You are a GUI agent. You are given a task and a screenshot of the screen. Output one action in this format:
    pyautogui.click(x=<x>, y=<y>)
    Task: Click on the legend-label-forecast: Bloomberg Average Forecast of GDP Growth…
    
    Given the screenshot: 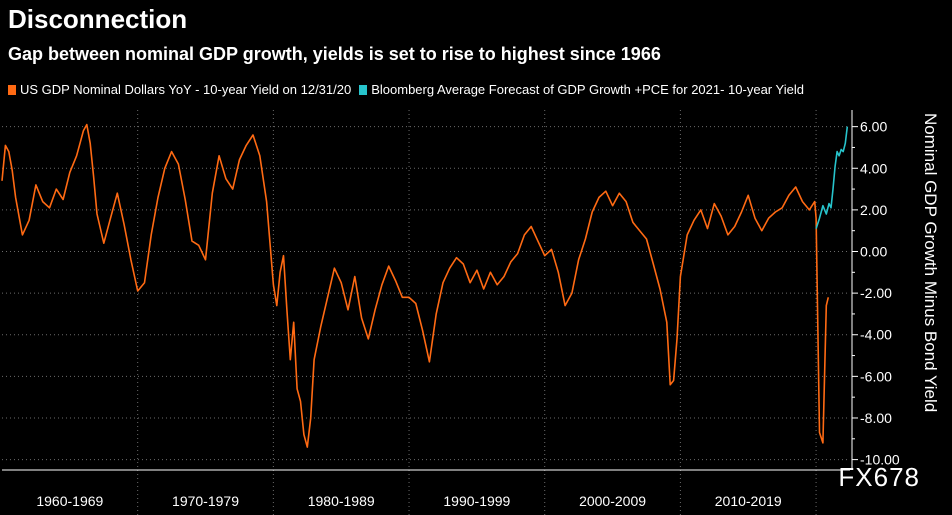 What is the action you would take?
    pyautogui.click(x=587, y=89)
    